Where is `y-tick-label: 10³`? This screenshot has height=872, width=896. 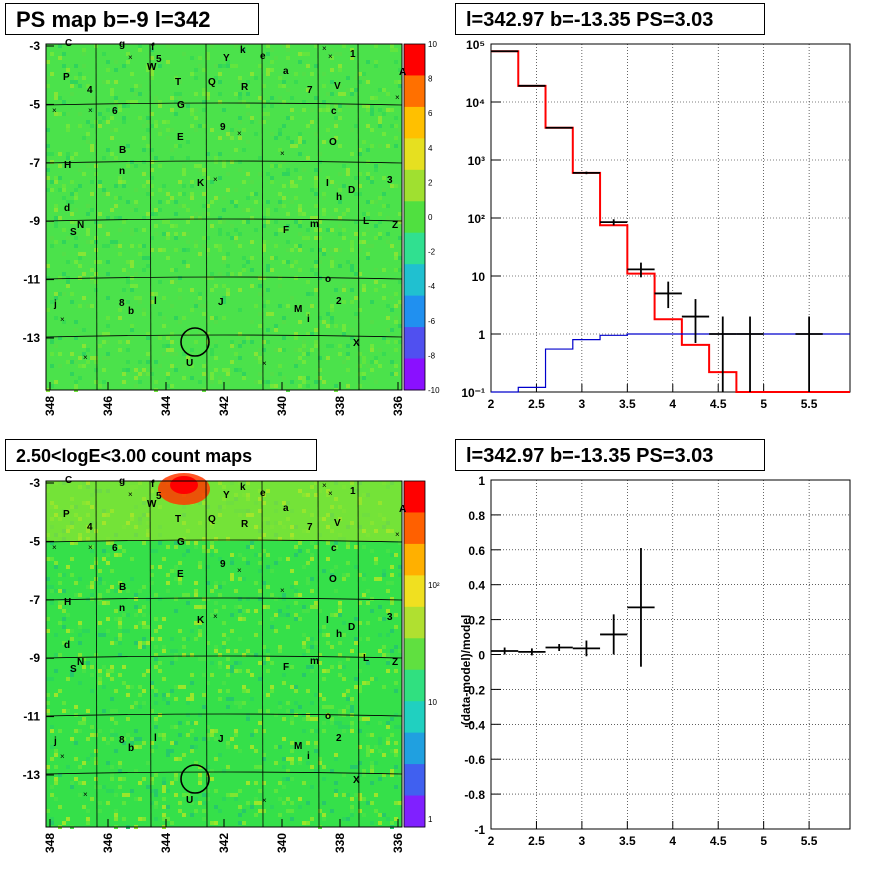
y-tick-label: 10³ is located at coordinates (476, 161).